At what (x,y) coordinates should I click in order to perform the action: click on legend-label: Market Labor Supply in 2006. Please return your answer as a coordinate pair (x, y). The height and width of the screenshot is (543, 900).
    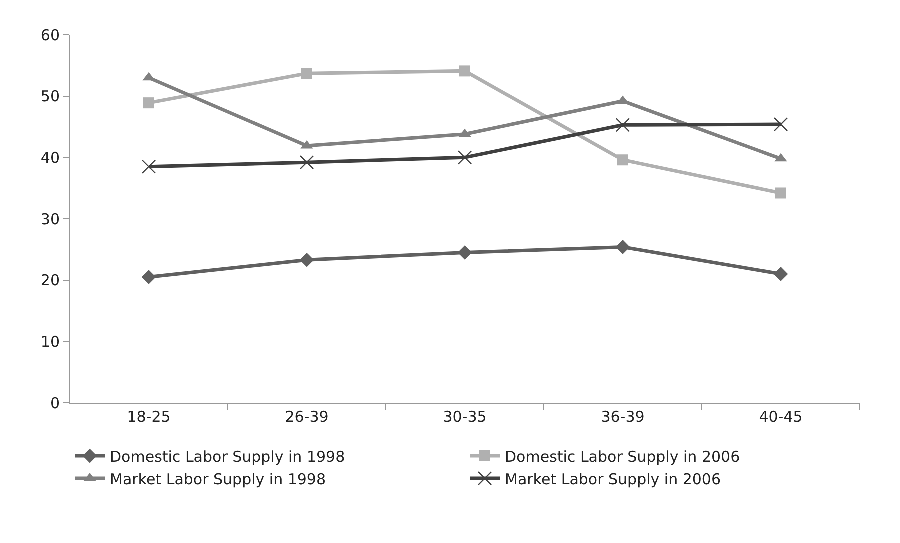
    Looking at the image, I should click on (613, 479).